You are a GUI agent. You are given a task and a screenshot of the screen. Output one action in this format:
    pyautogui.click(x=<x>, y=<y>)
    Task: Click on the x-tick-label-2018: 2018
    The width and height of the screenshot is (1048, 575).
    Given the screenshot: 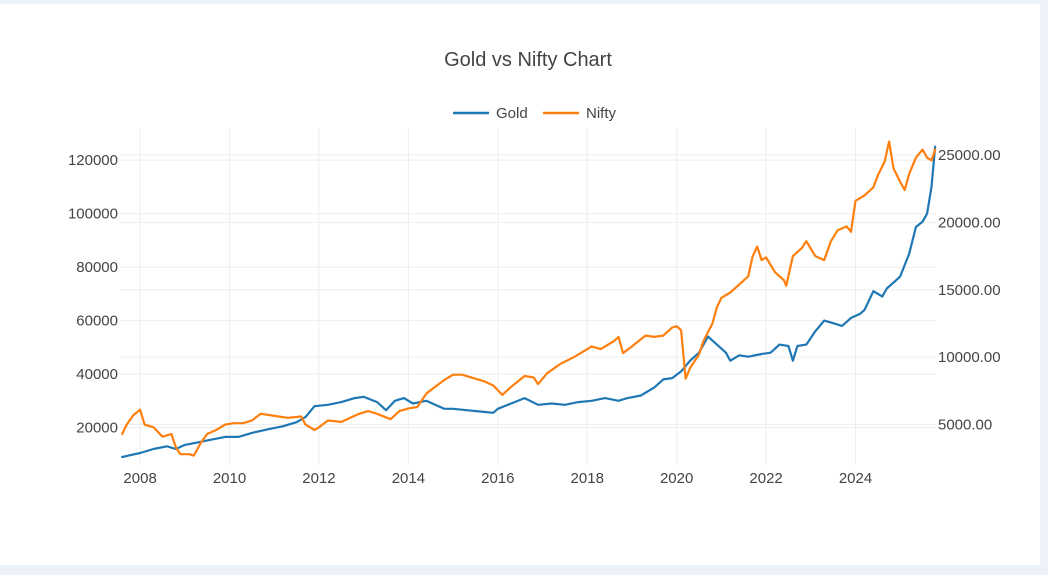 What is the action you would take?
    pyautogui.click(x=587, y=478)
    